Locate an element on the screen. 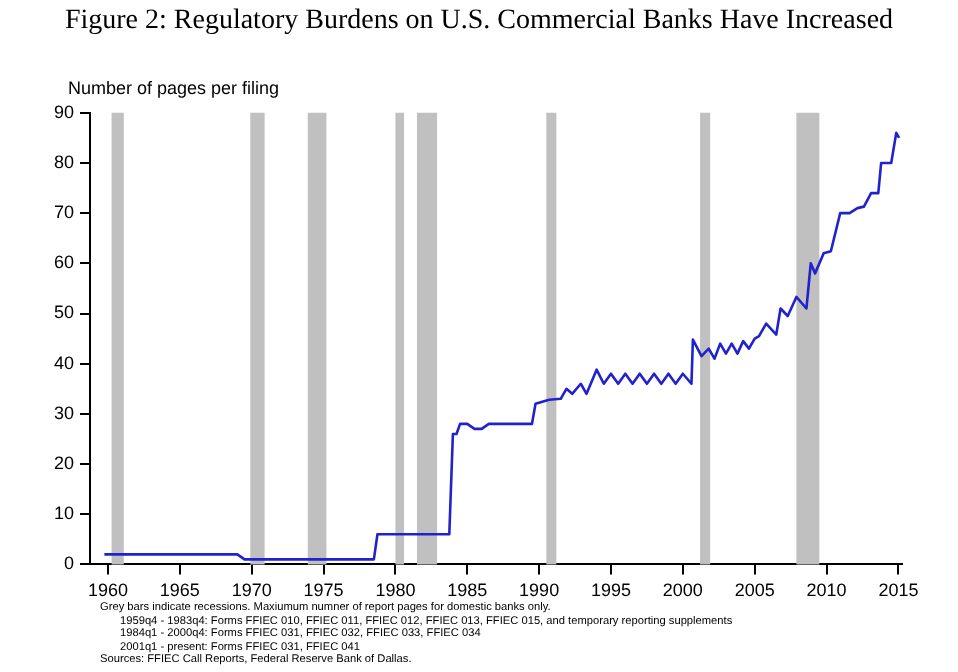 The width and height of the screenshot is (958, 672). y-tick-label: 20 is located at coordinates (64, 463).